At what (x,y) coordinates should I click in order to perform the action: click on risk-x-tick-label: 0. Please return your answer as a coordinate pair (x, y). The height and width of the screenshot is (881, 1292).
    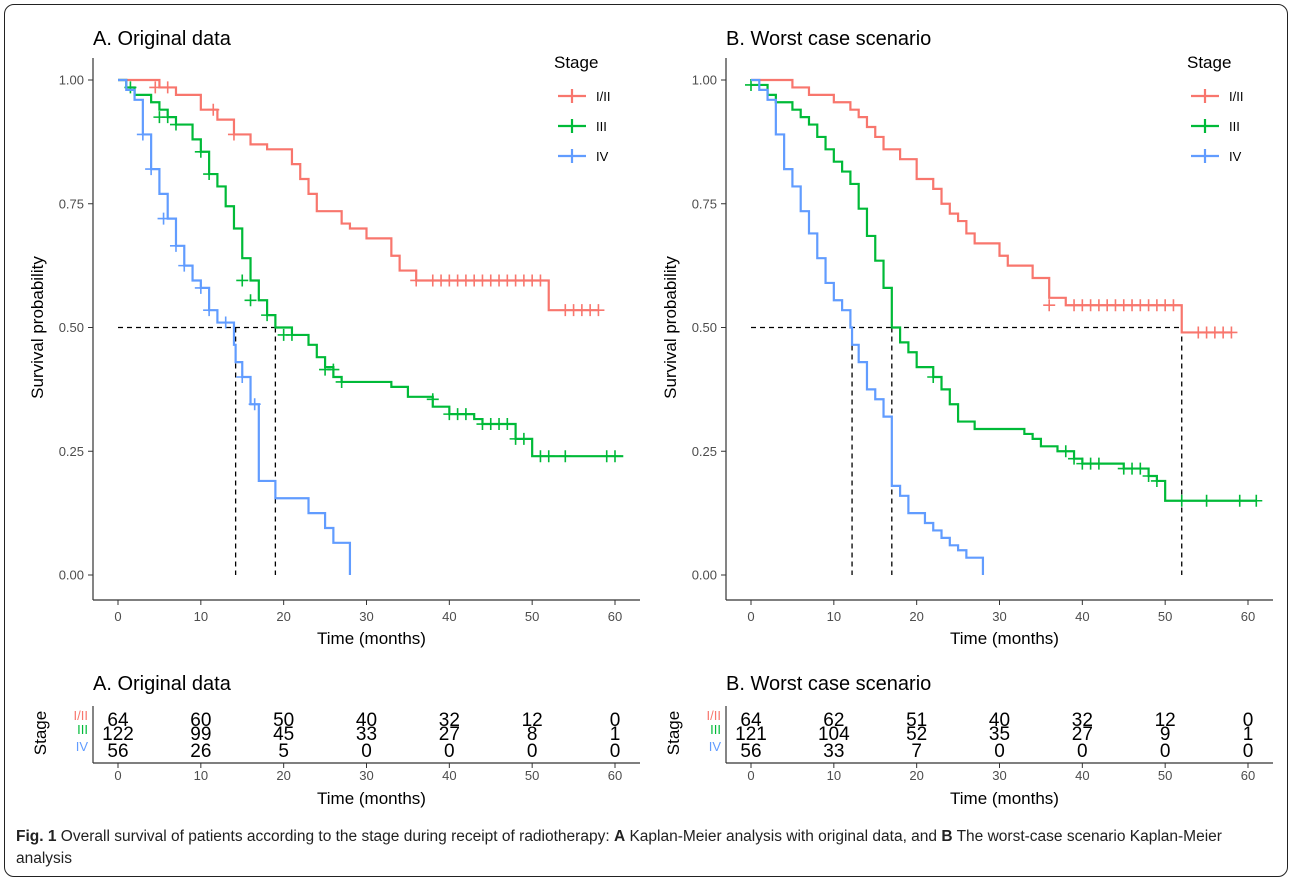
    Looking at the image, I should click on (117, 775).